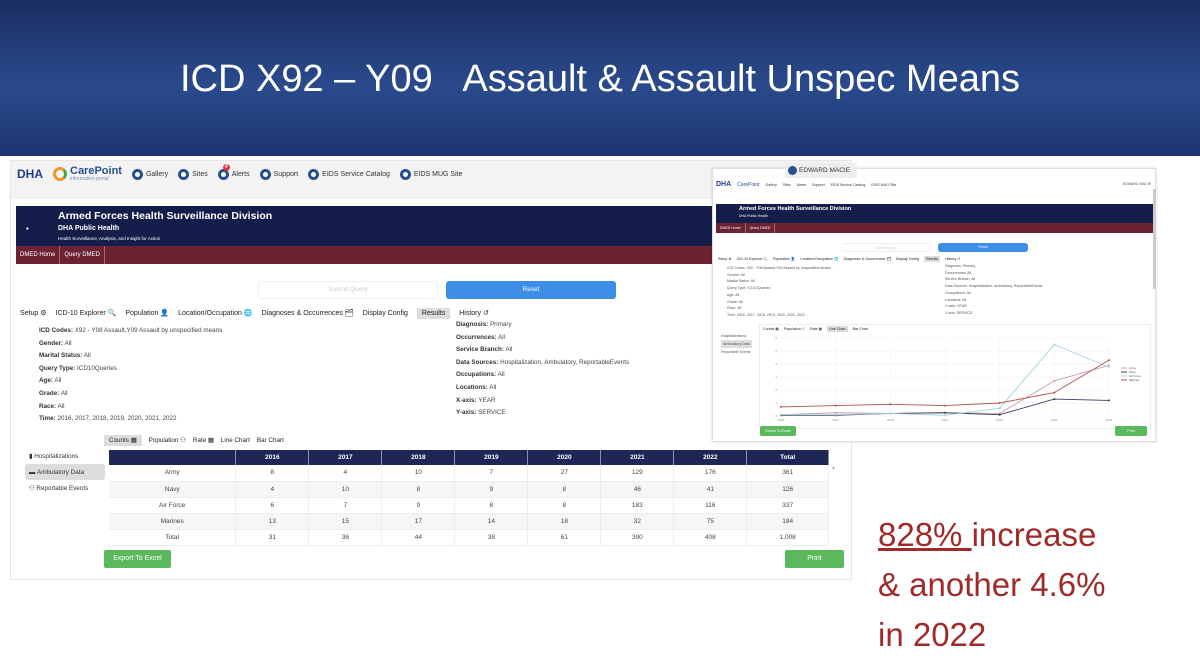  What do you see at coordinates (1109, 420) in the screenshot?
I see `x-tick-label: 2022` at bounding box center [1109, 420].